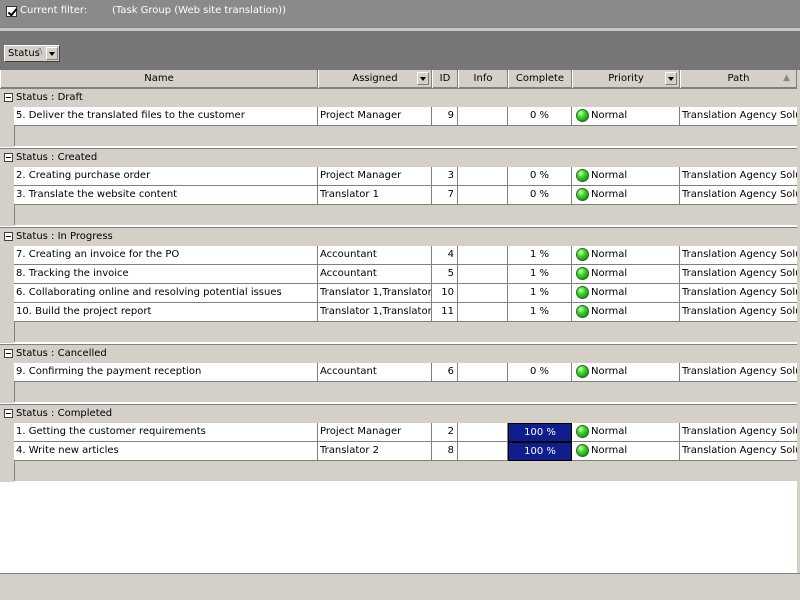  I want to click on group-header: Status : In Progress, so click(400, 236).